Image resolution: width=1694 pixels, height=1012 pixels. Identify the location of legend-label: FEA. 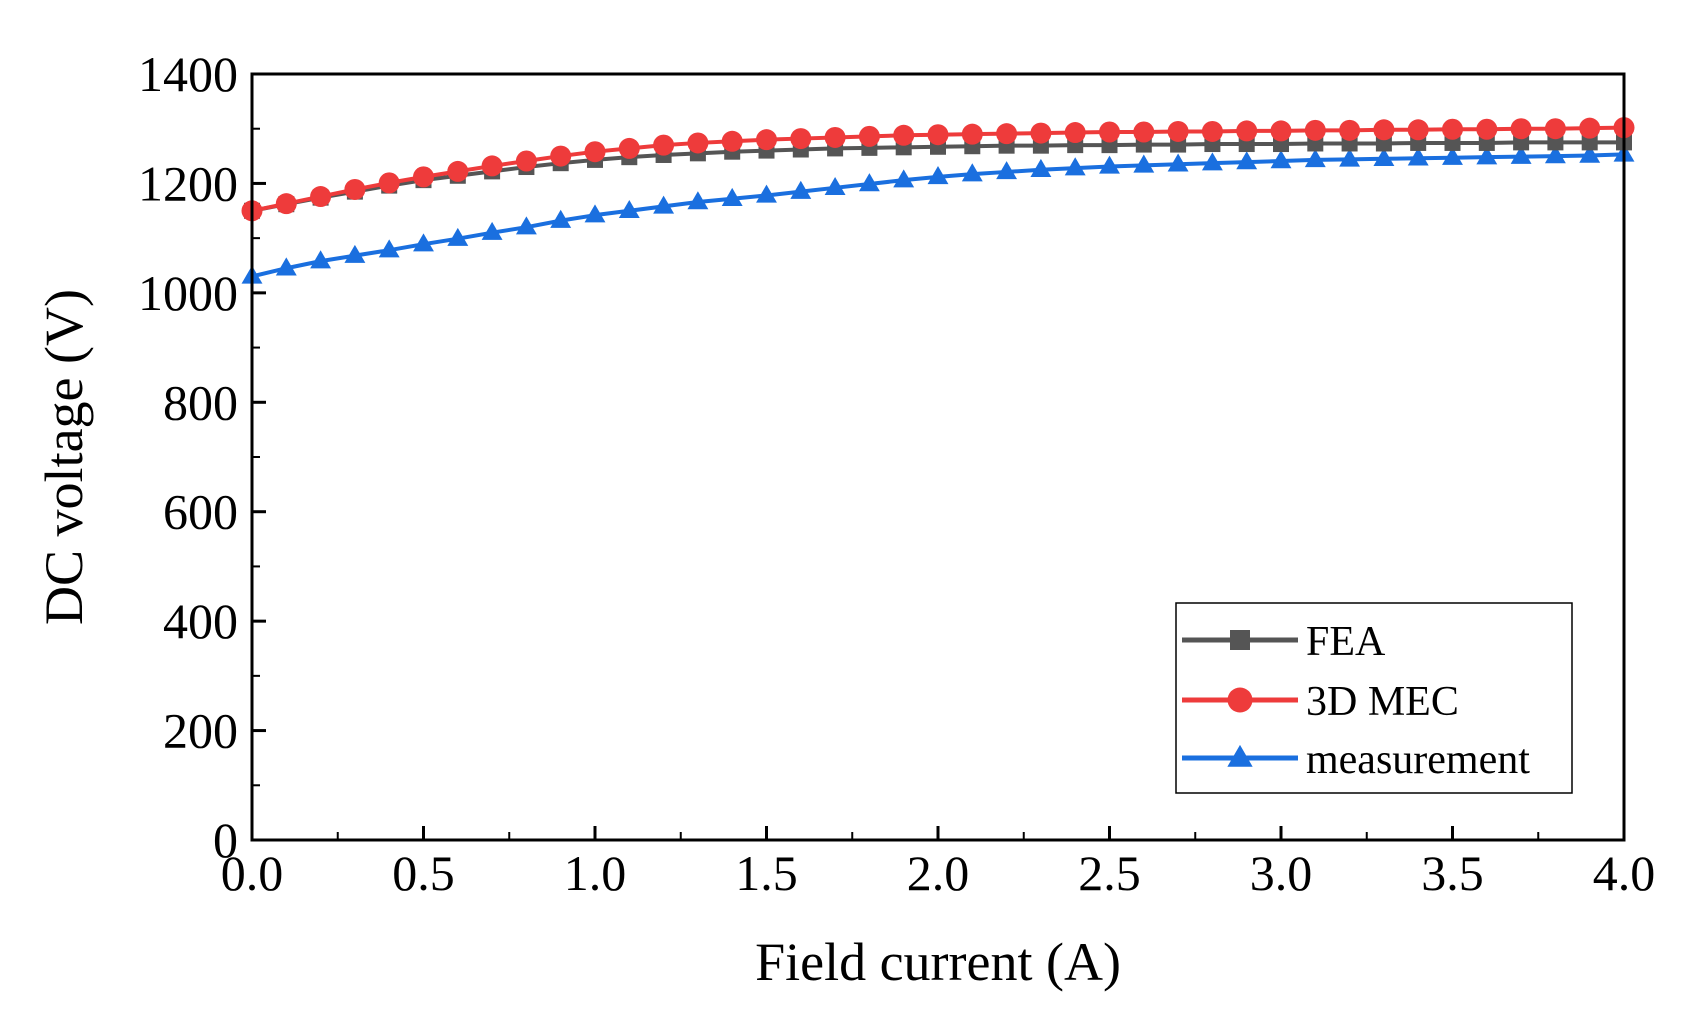
(1346, 642).